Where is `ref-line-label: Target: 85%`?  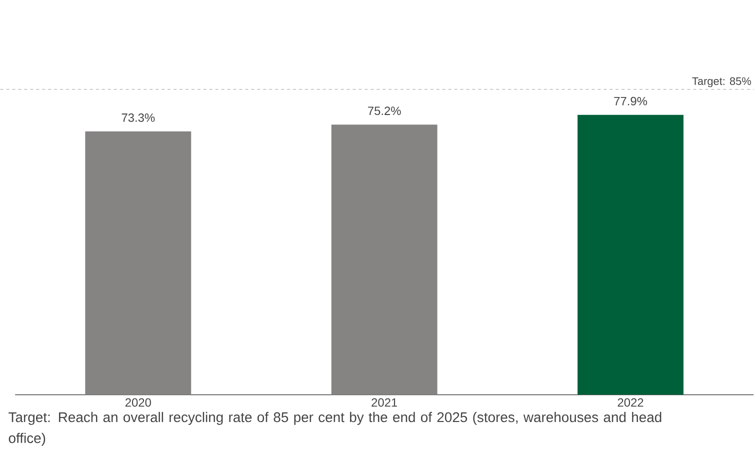 ref-line-label: Target: 85% is located at coordinates (721, 82).